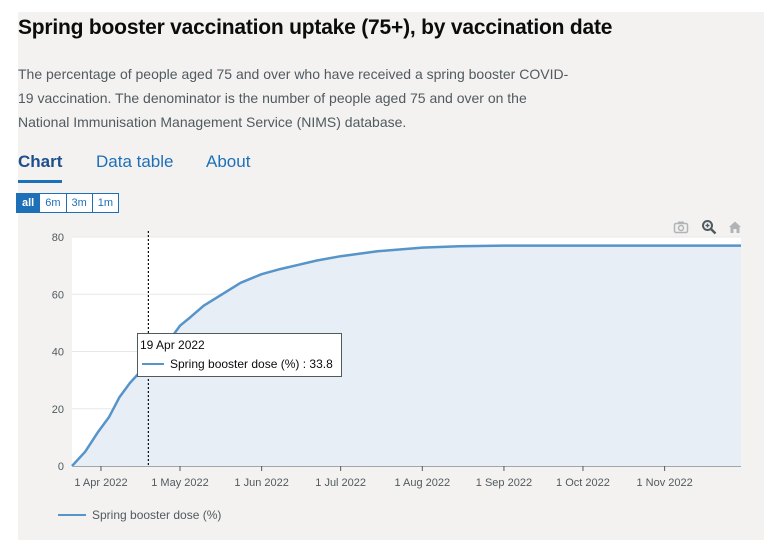 The width and height of the screenshot is (782, 544). What do you see at coordinates (135, 161) in the screenshot?
I see `tab-data-table: Data table` at bounding box center [135, 161].